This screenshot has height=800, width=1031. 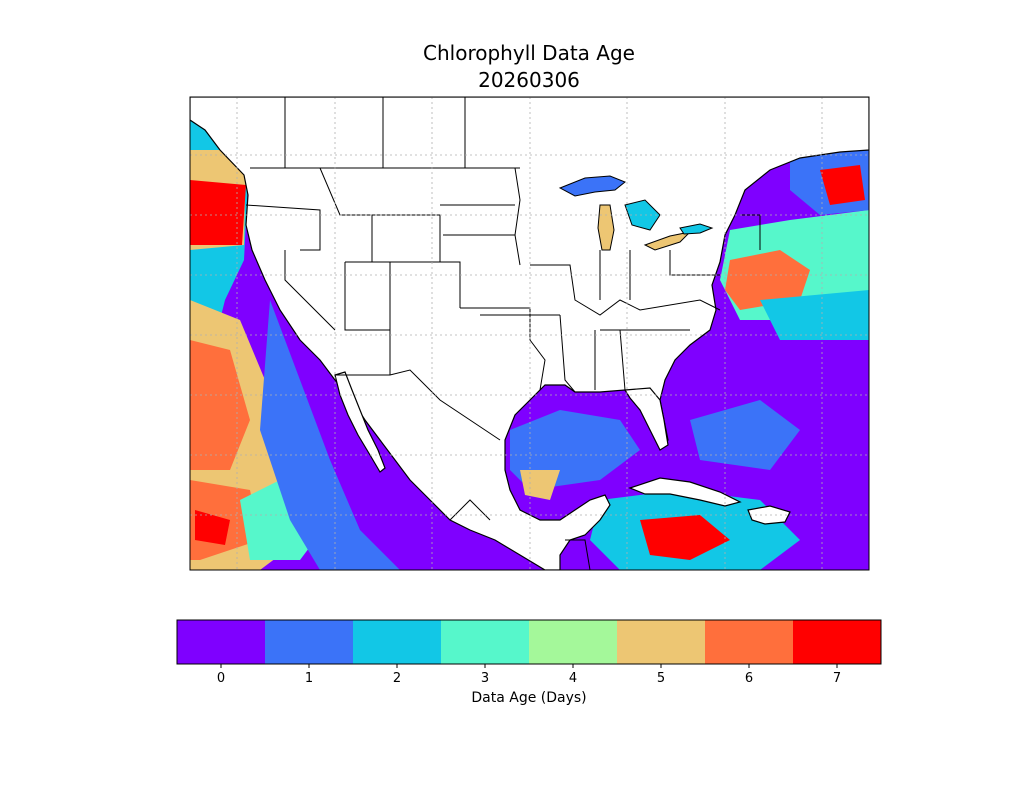 I want to click on land-florida, so click(x=646, y=419).